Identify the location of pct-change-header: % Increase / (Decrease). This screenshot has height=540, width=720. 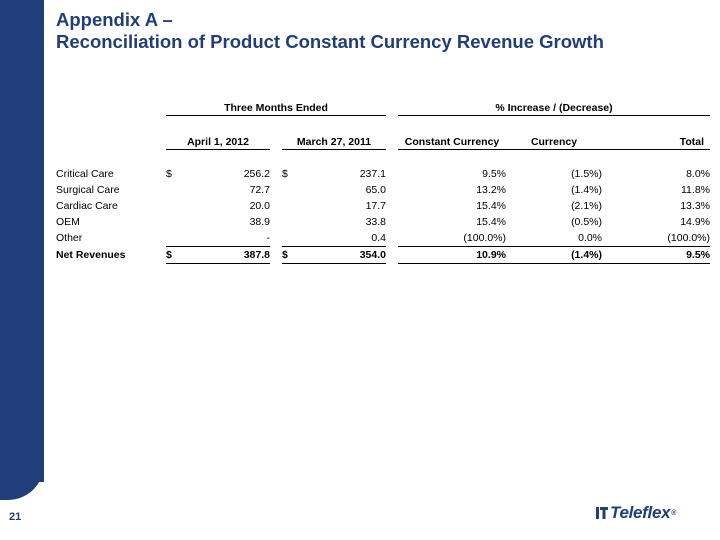
(554, 107).